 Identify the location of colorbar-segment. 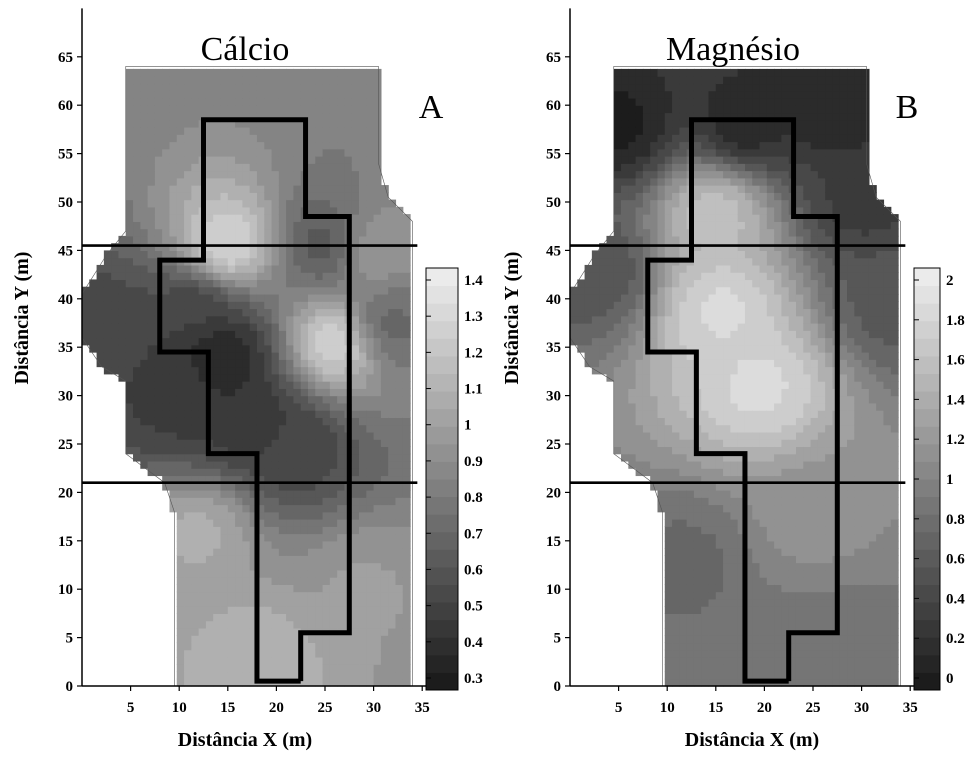
(442, 558).